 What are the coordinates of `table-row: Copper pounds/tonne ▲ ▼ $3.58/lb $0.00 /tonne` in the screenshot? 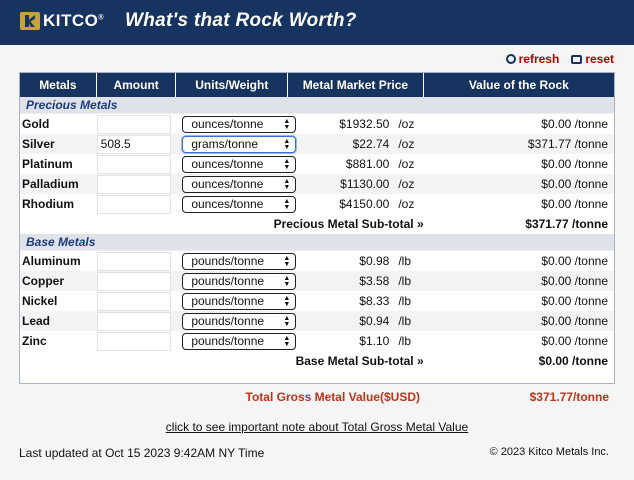 It's located at (317, 281).